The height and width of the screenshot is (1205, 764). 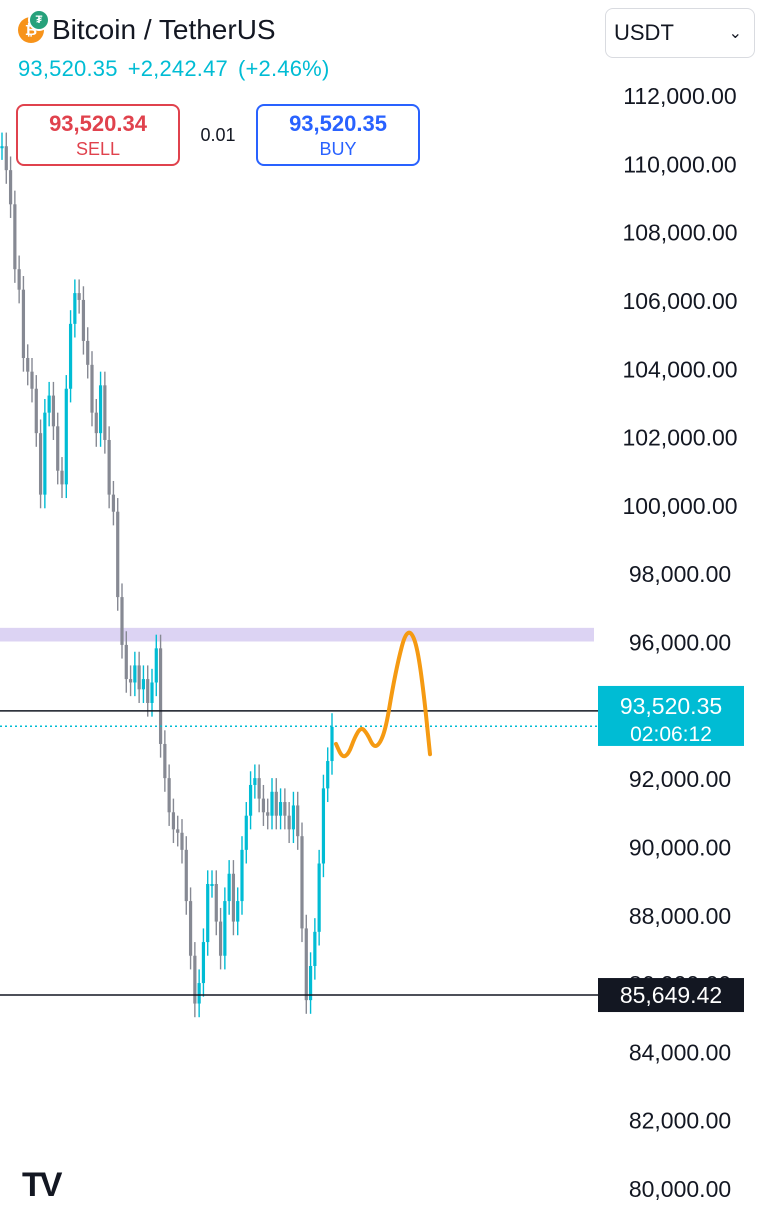 What do you see at coordinates (177, 68) in the screenshot?
I see `price-change: +2,242.47` at bounding box center [177, 68].